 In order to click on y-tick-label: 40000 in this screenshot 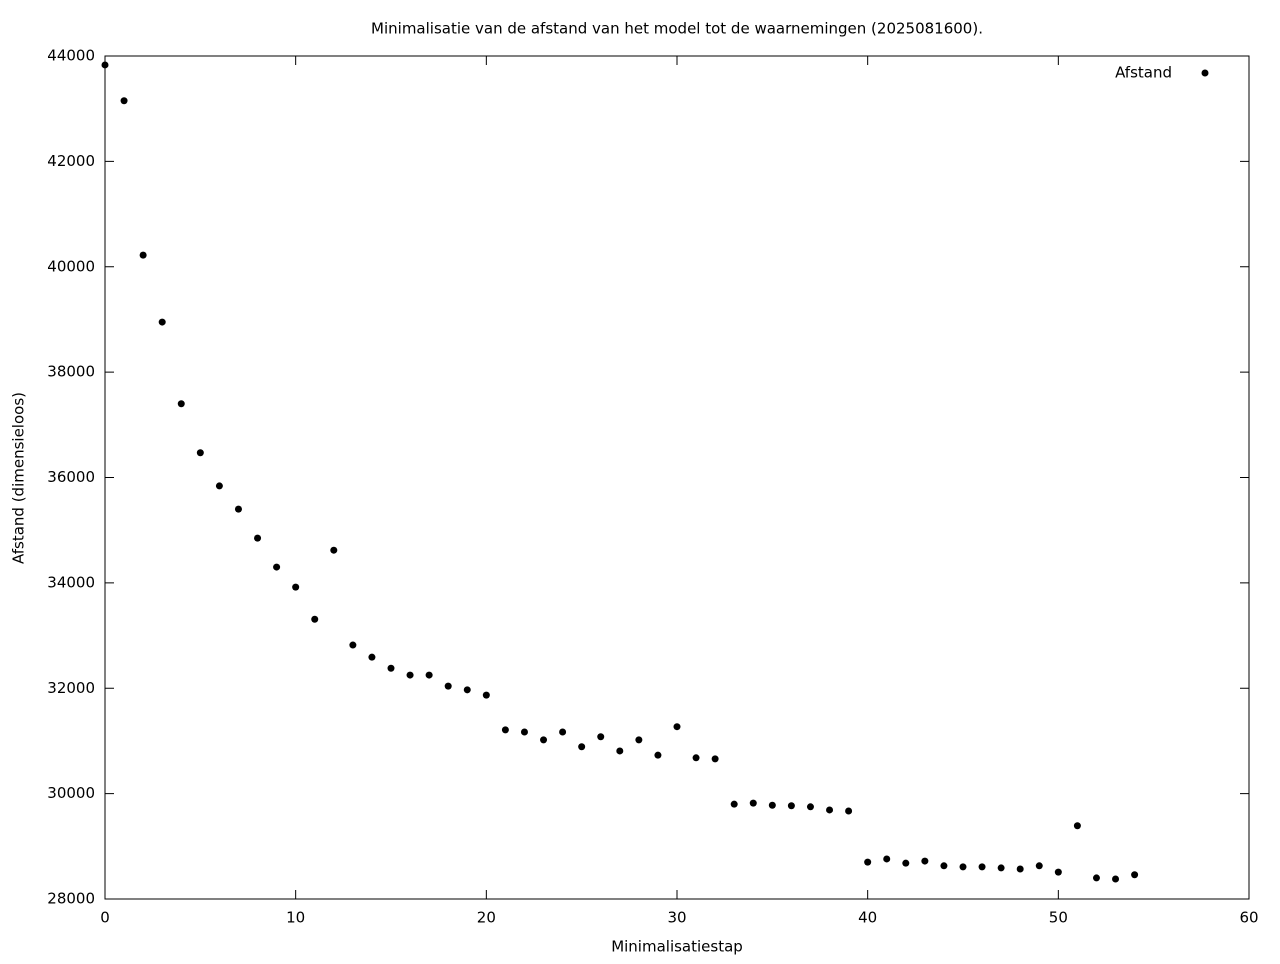, I will do `click(71, 266)`.